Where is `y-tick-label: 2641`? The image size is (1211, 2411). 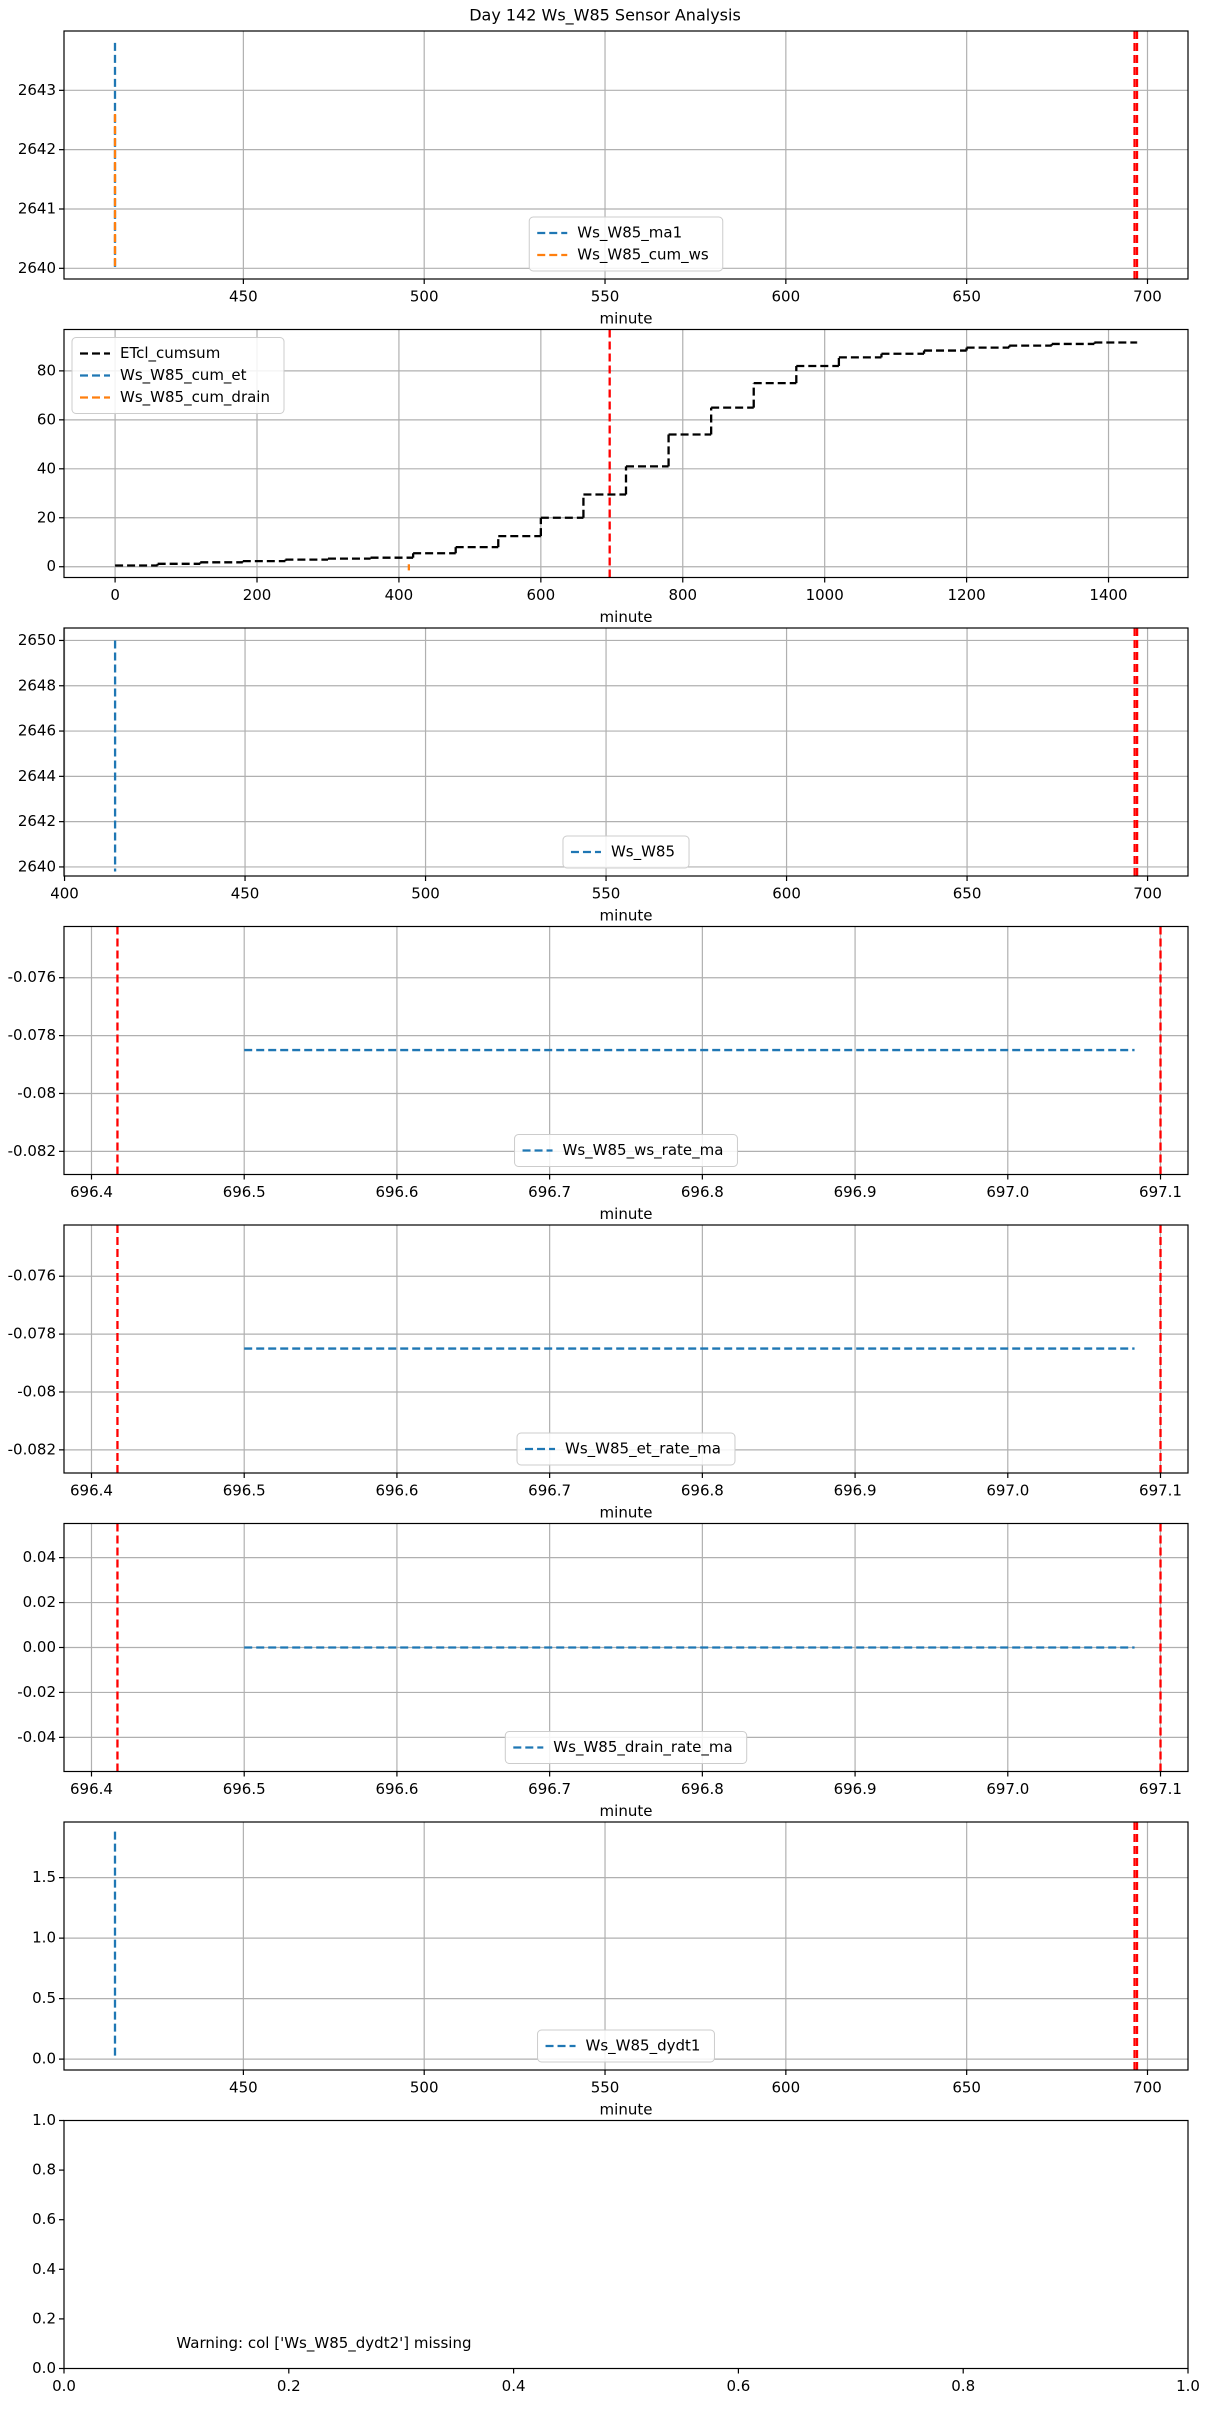
y-tick-label: 2641 is located at coordinates (37, 208).